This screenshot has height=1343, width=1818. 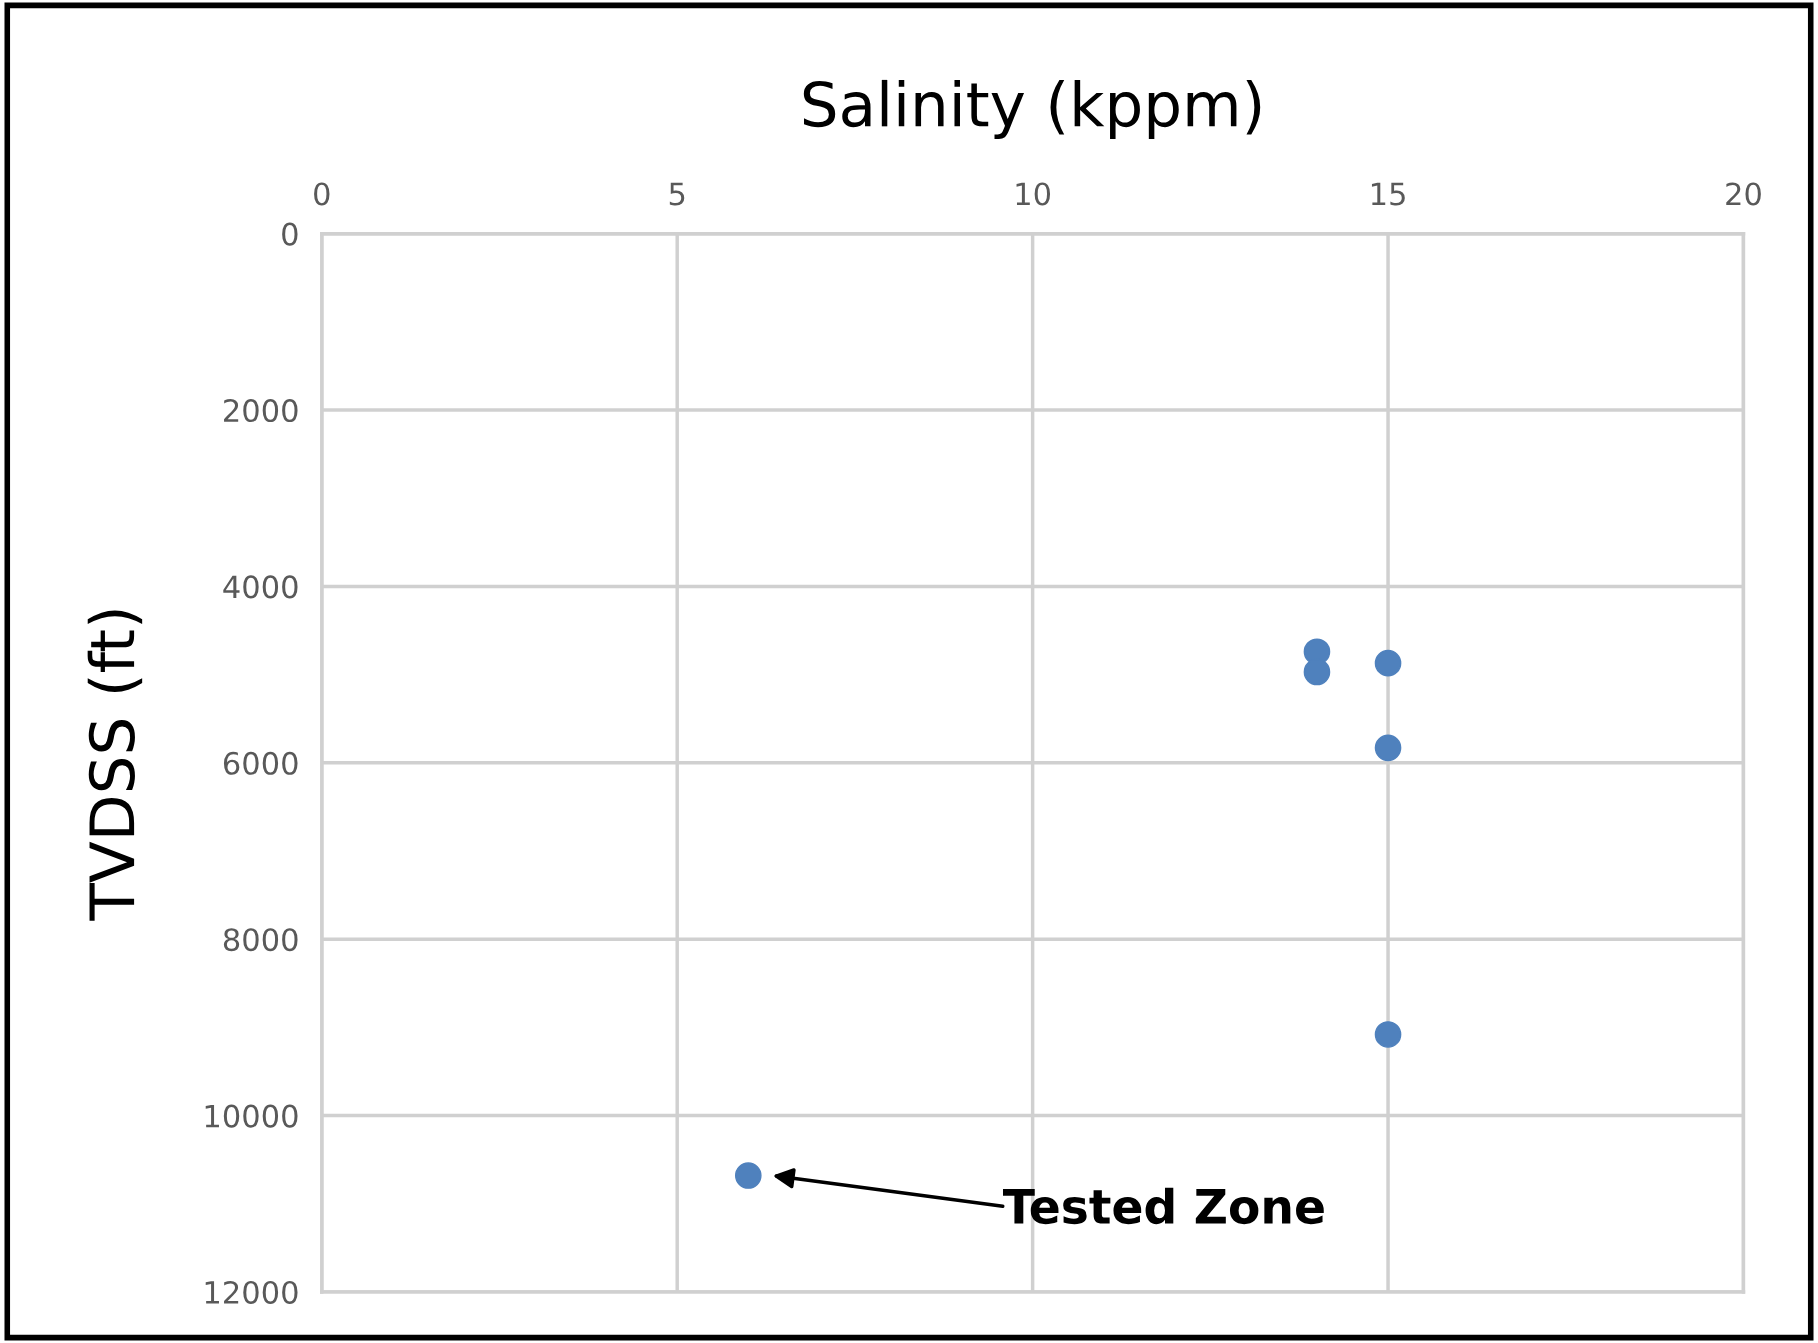 What do you see at coordinates (251, 1292) in the screenshot?
I see `y-tick-label: 12000` at bounding box center [251, 1292].